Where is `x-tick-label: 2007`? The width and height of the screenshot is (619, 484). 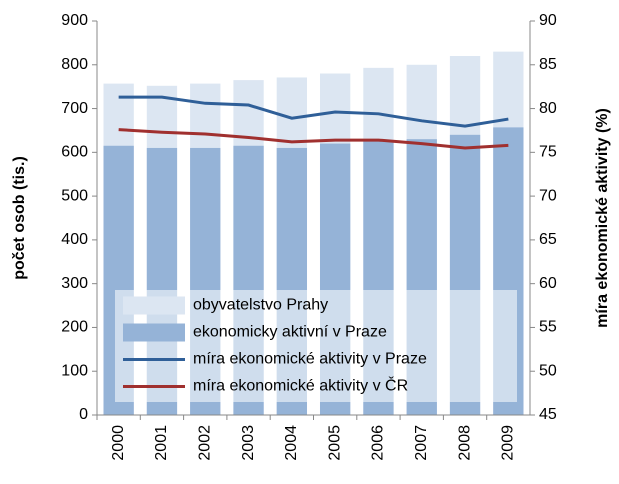
x-tick-label: 2007 is located at coordinates (421, 443).